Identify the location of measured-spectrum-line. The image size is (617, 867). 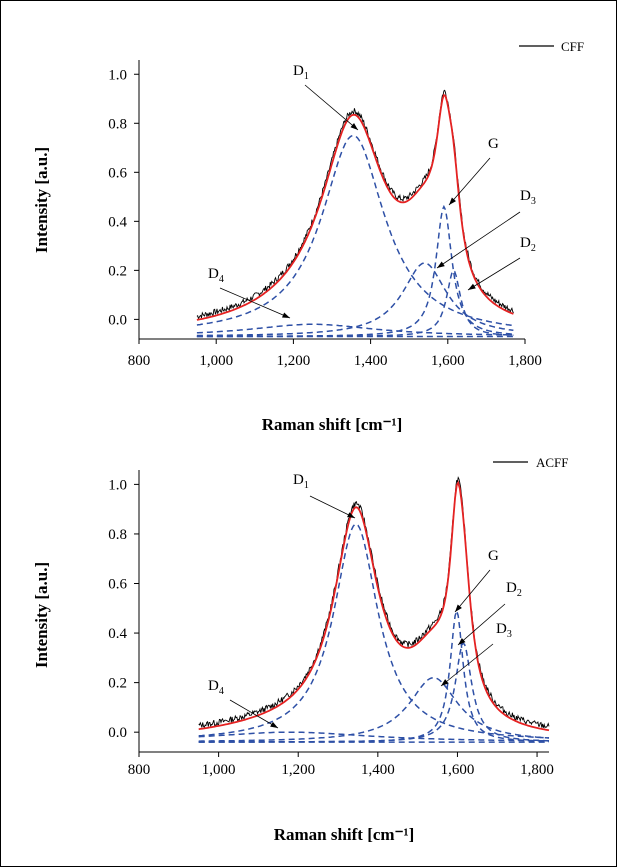
(355, 204).